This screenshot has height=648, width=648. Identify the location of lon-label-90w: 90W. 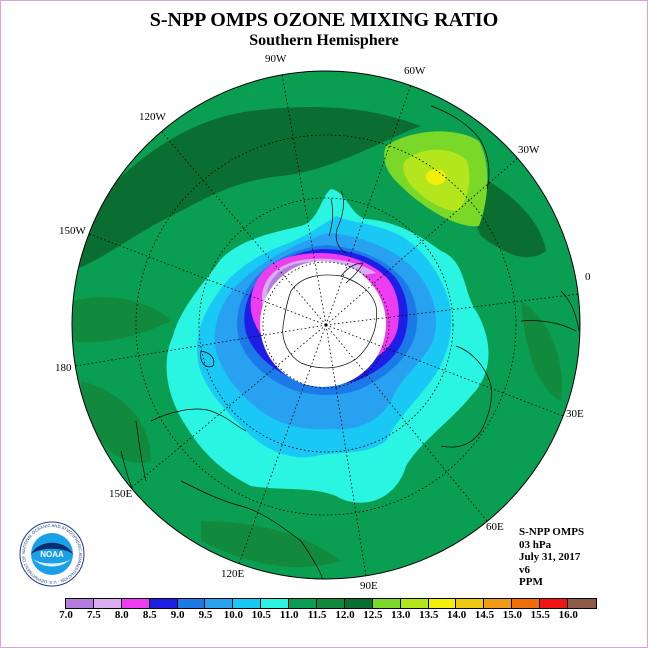
(276, 59).